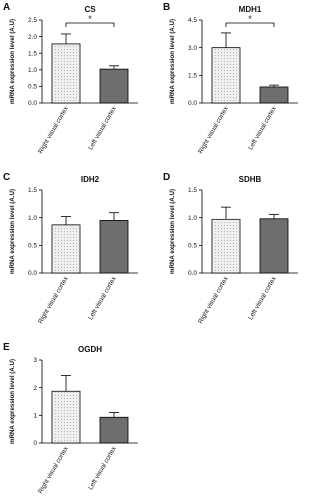 This screenshot has width=320, height=500. What do you see at coordinates (192, 20) in the screenshot?
I see `y-tick-label: 4.5` at bounding box center [192, 20].